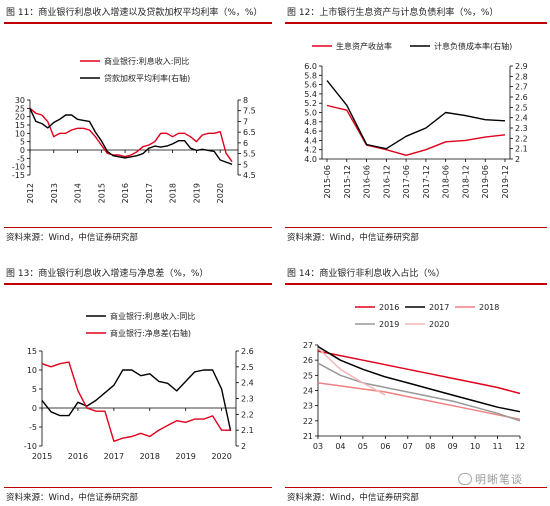  Describe the element at coordinates (521, 149) in the screenshot. I see `c12-ylabel-right-1: 2.1` at that location.